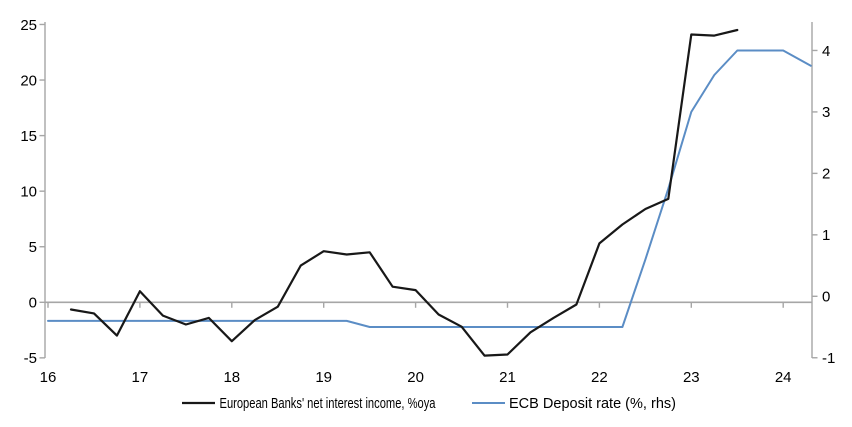 The width and height of the screenshot is (852, 427). Describe the element at coordinates (507, 377) in the screenshot. I see `x-axis-tick-label: 21` at that location.